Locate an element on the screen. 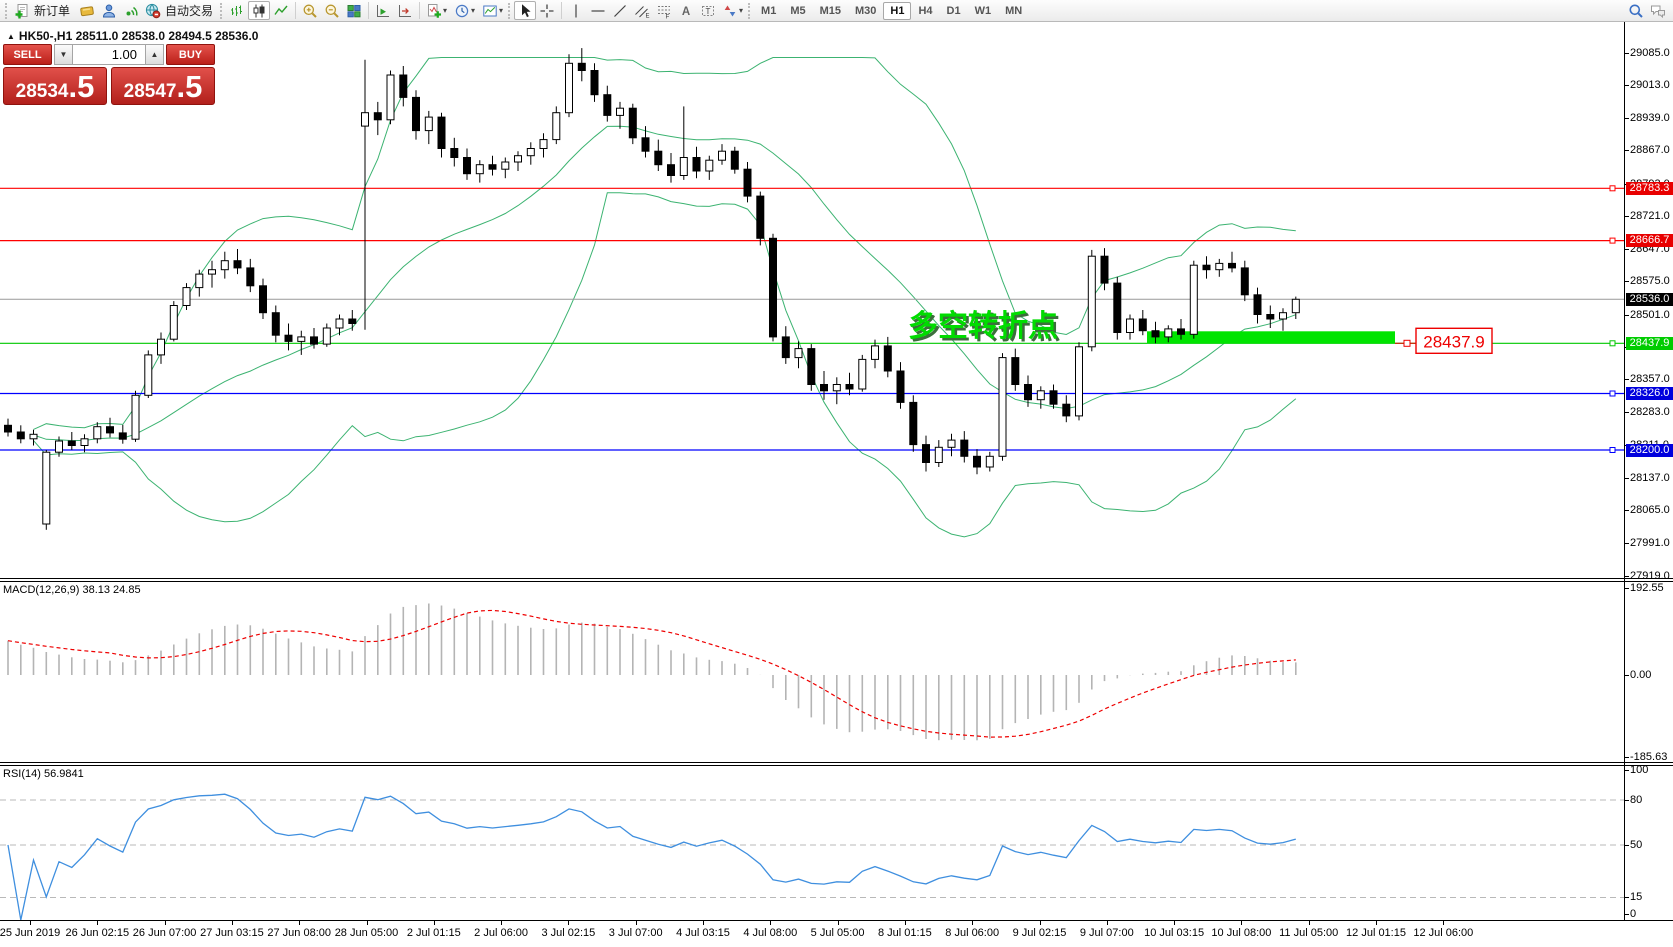  time-axis-label: 8 Jul 06:00 is located at coordinates (972, 933).